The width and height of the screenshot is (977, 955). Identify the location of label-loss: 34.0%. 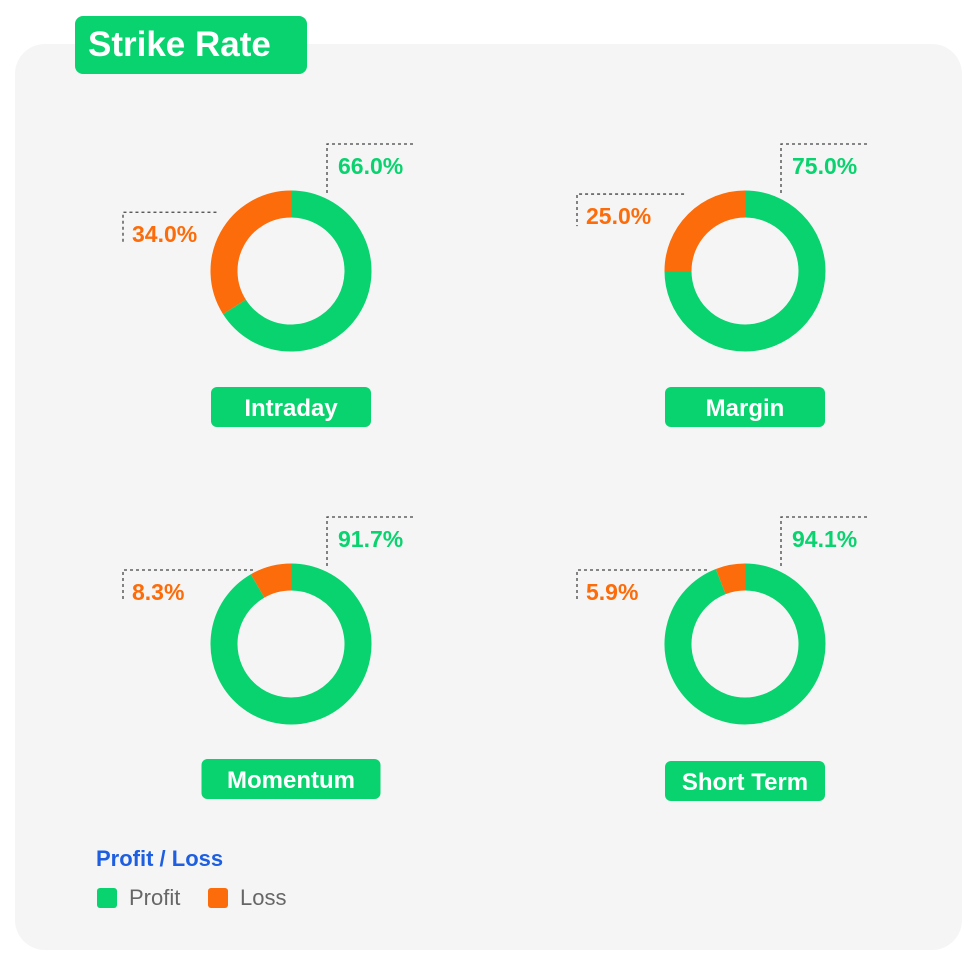
(164, 234).